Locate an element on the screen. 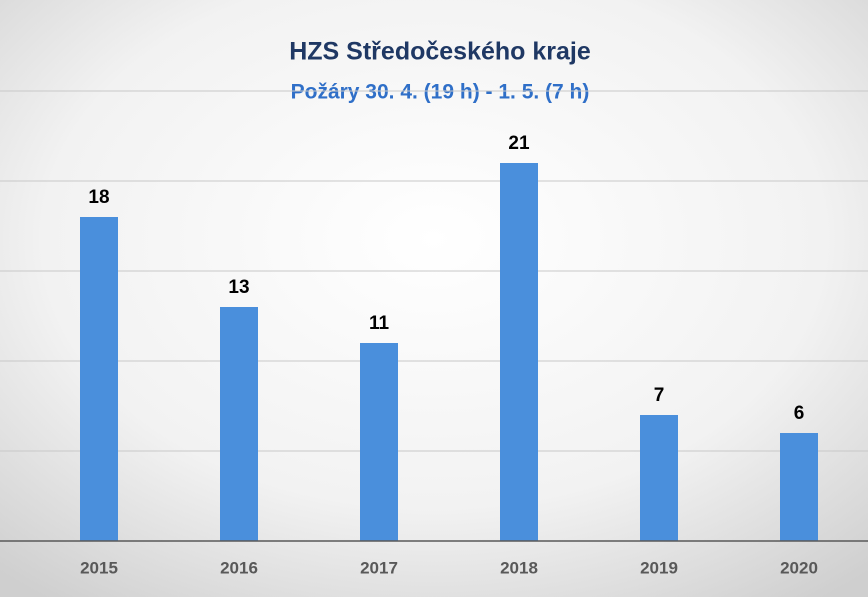 This screenshot has height=597, width=868. data-label: 7 is located at coordinates (659, 395).